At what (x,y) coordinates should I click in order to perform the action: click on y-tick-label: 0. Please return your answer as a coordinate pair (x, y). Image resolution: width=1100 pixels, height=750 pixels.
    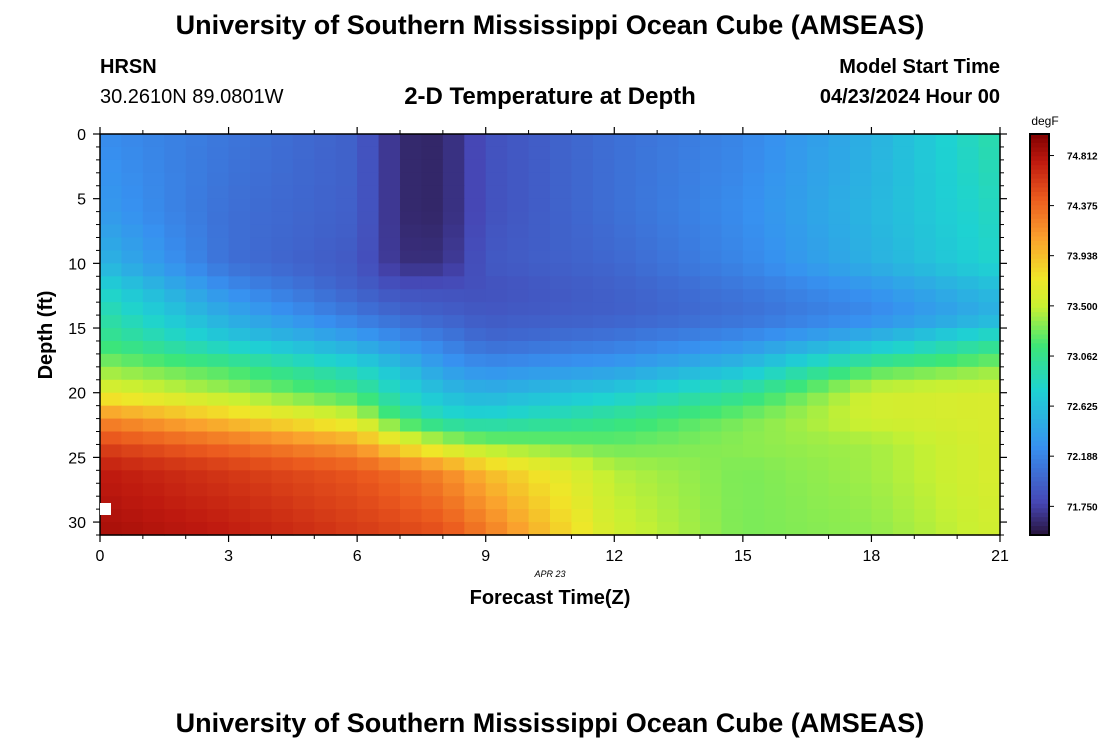
    Looking at the image, I should click on (81, 135).